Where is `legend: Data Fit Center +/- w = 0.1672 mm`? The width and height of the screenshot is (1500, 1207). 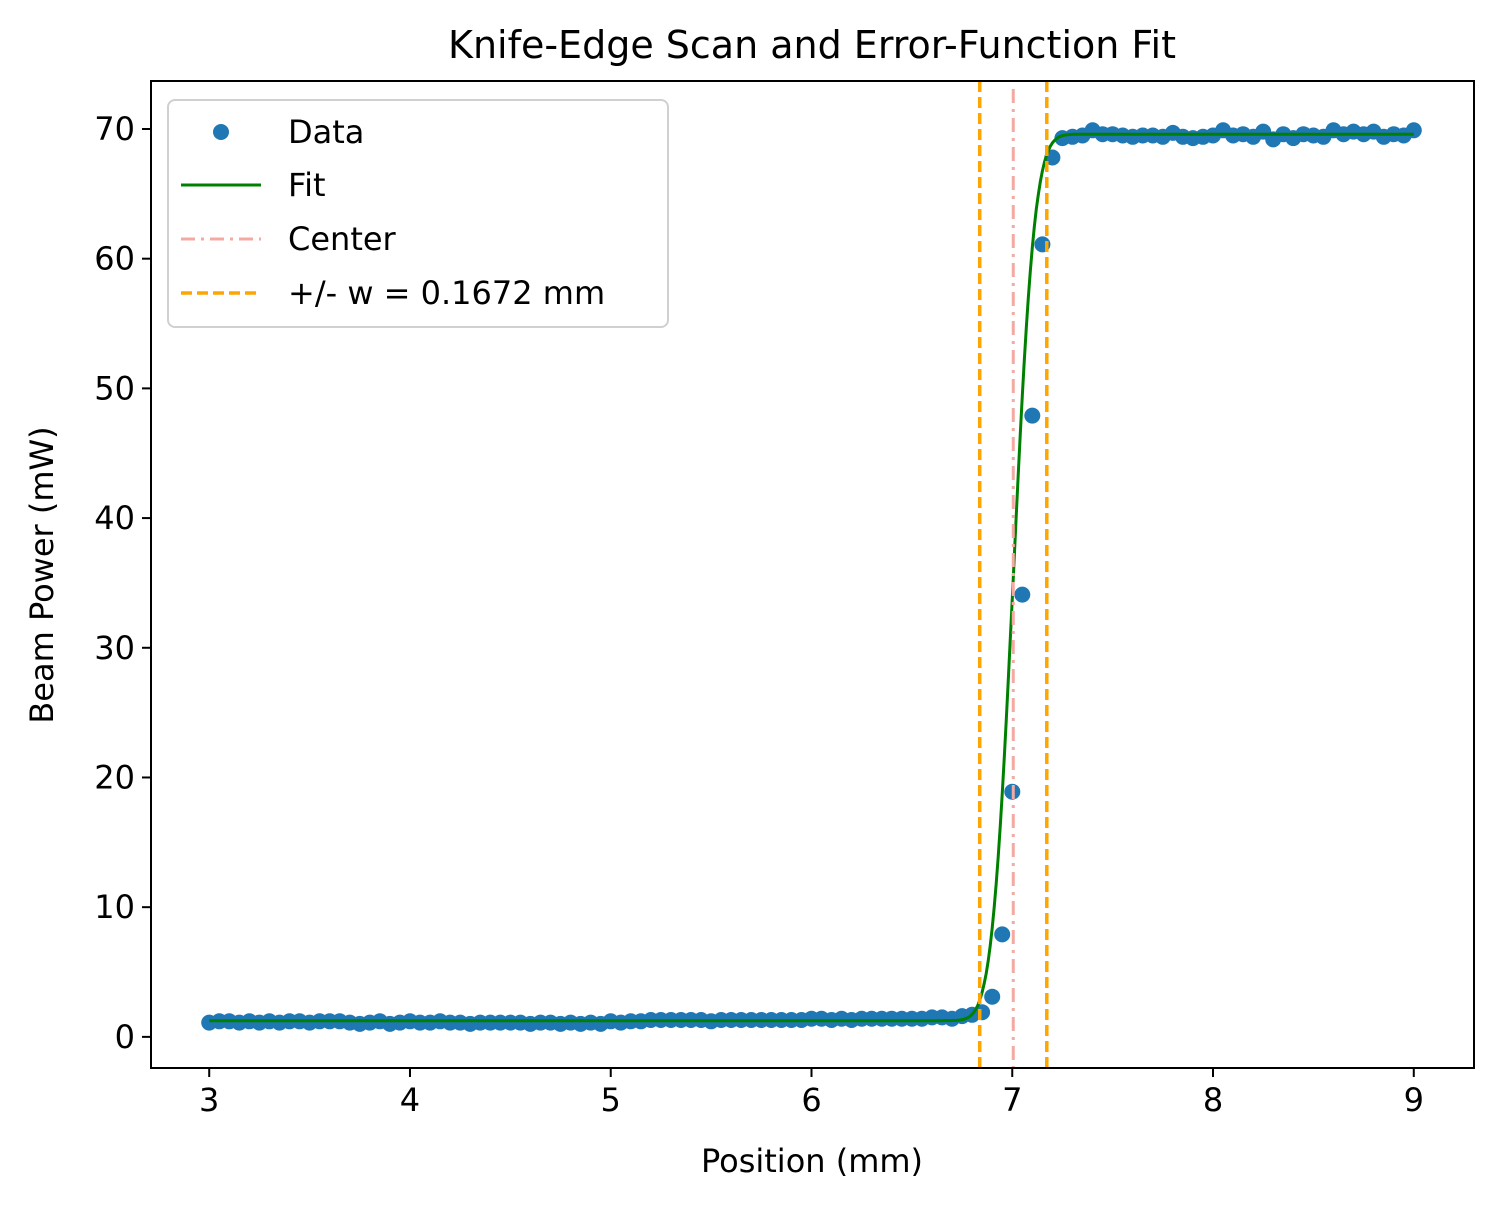 legend: Data Fit Center +/- w = 0.1672 mm is located at coordinates (418, 213).